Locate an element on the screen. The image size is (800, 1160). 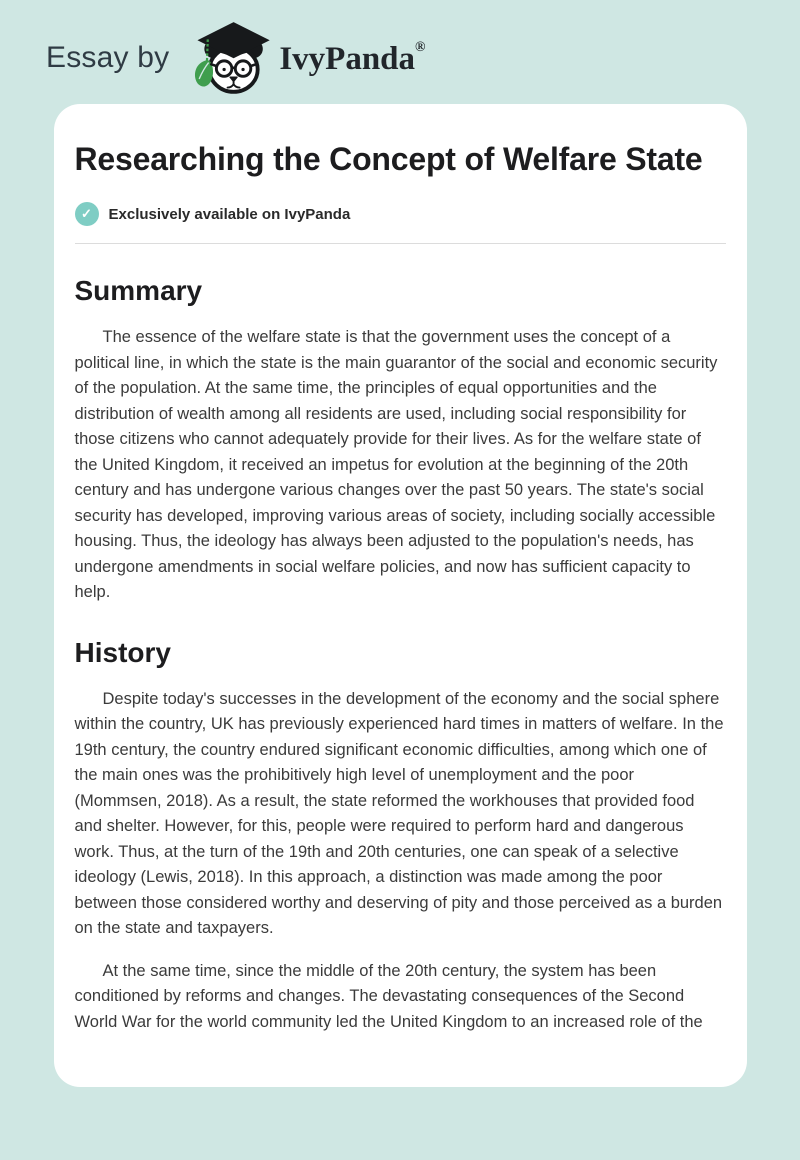
panda-graduate-icon is located at coordinates (233, 58).